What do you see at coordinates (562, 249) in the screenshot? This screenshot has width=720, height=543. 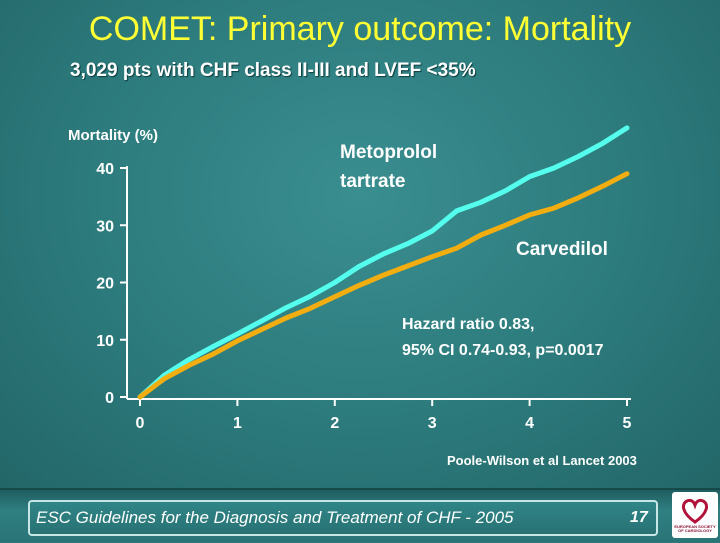 I see `carvedilol-label: Carvedilol` at bounding box center [562, 249].